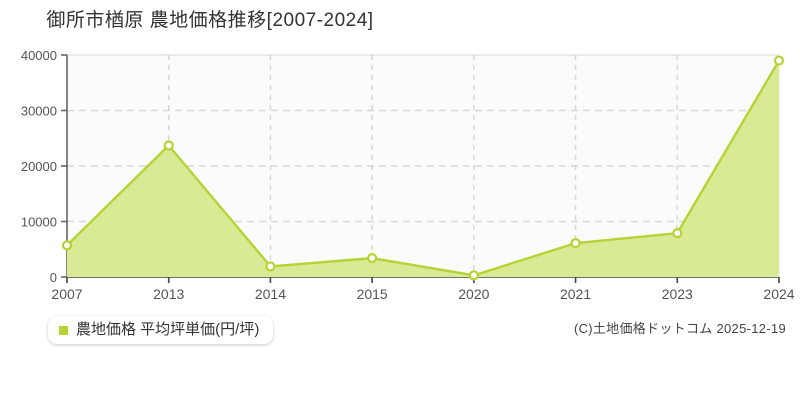 This screenshot has width=800, height=400. Describe the element at coordinates (39, 222) in the screenshot. I see `svg-text: 10000` at that location.